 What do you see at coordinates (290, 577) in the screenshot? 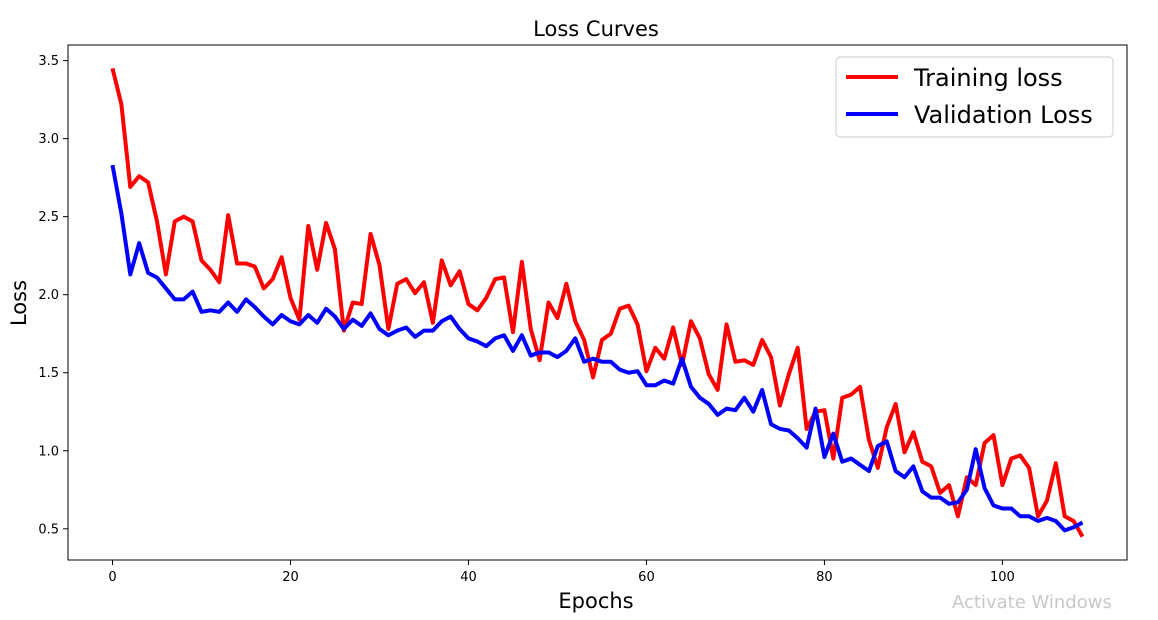
I see `x-tick-label: 20` at bounding box center [290, 577].